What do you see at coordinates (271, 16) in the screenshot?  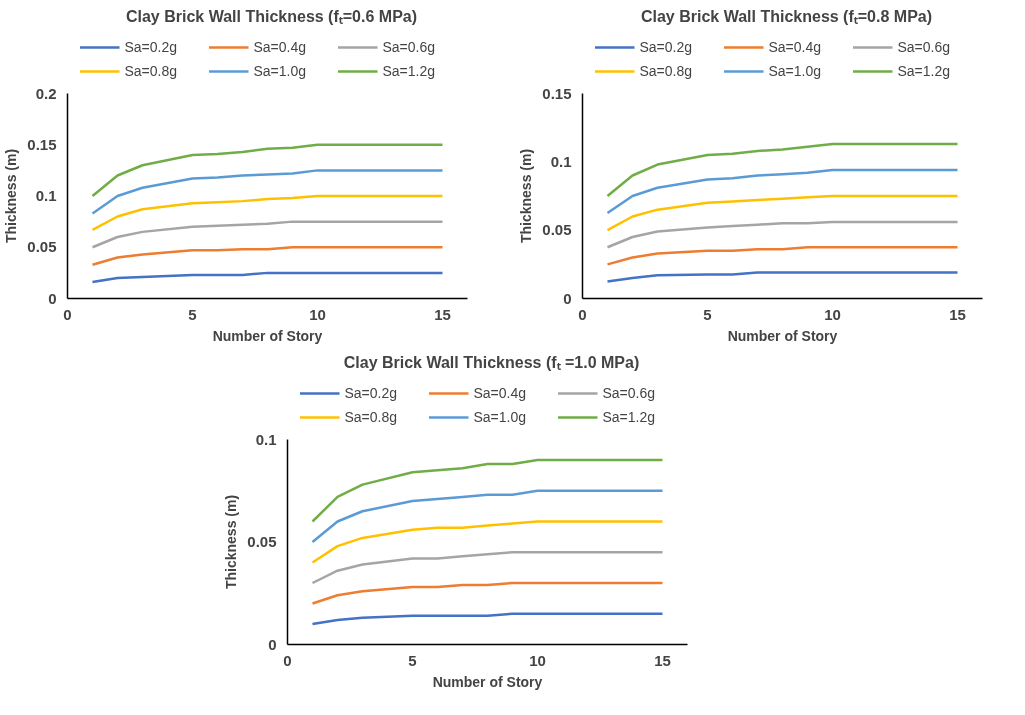 I see `chart-title: Clay Brick Wall Thickness (fₜ=0.6 MPa)` at bounding box center [271, 16].